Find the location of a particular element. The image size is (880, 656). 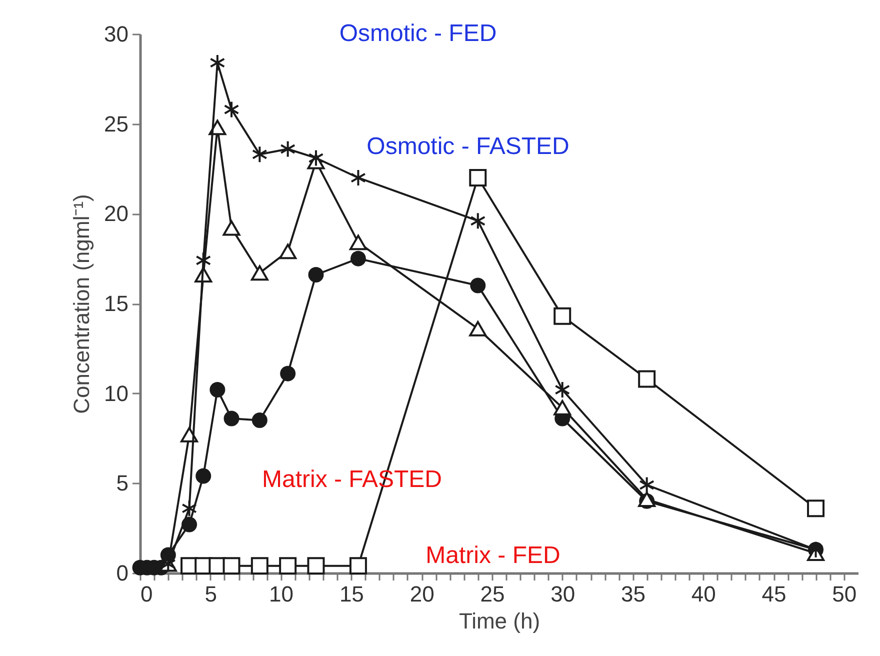

y-tick-label: 10 is located at coordinates (116, 393).